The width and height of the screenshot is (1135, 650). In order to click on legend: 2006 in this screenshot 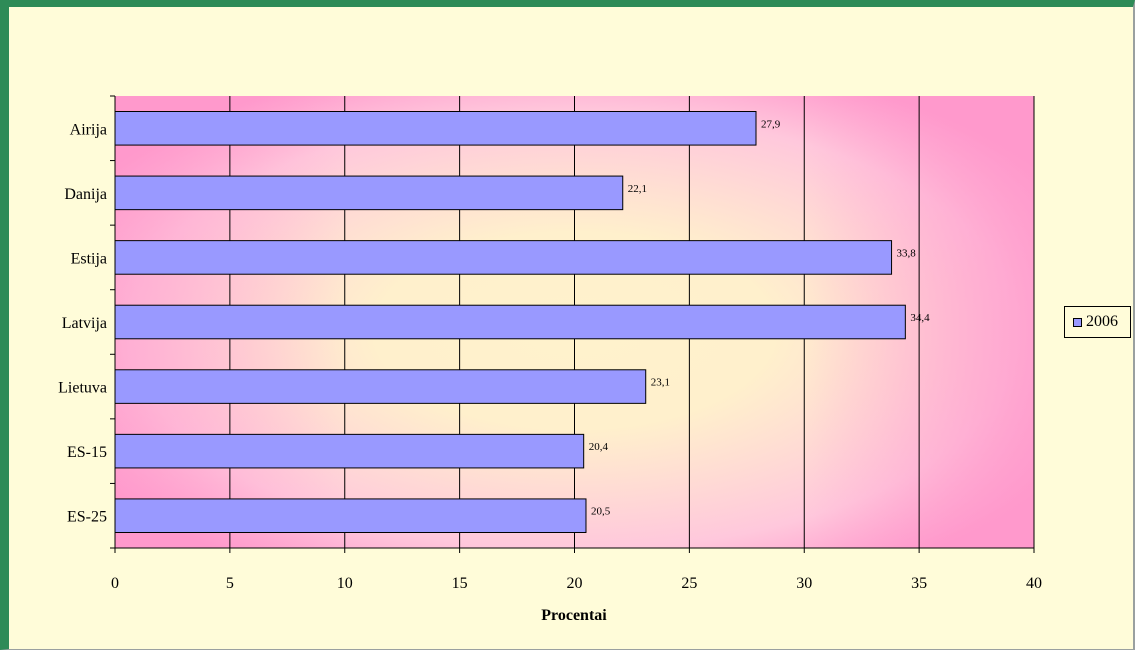, I will do `click(1097, 322)`.